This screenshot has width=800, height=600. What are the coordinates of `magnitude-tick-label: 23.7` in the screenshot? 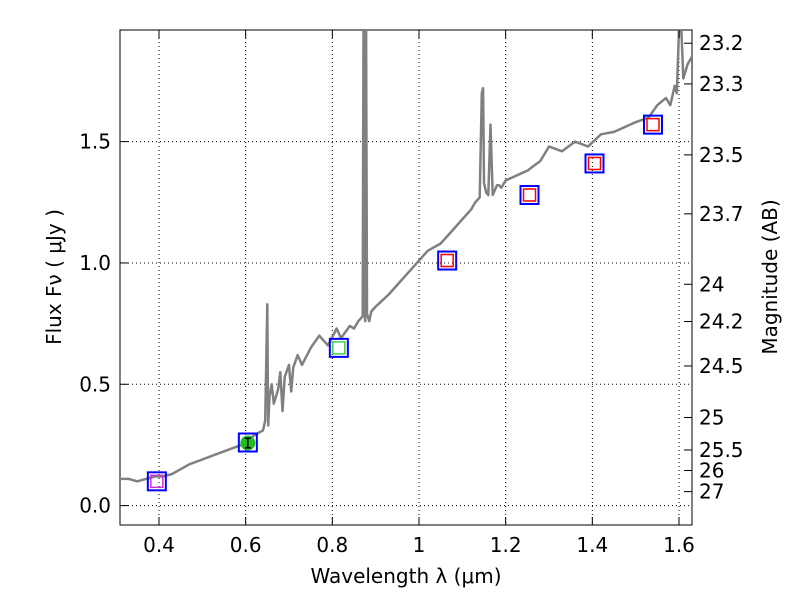 It's located at (721, 214).